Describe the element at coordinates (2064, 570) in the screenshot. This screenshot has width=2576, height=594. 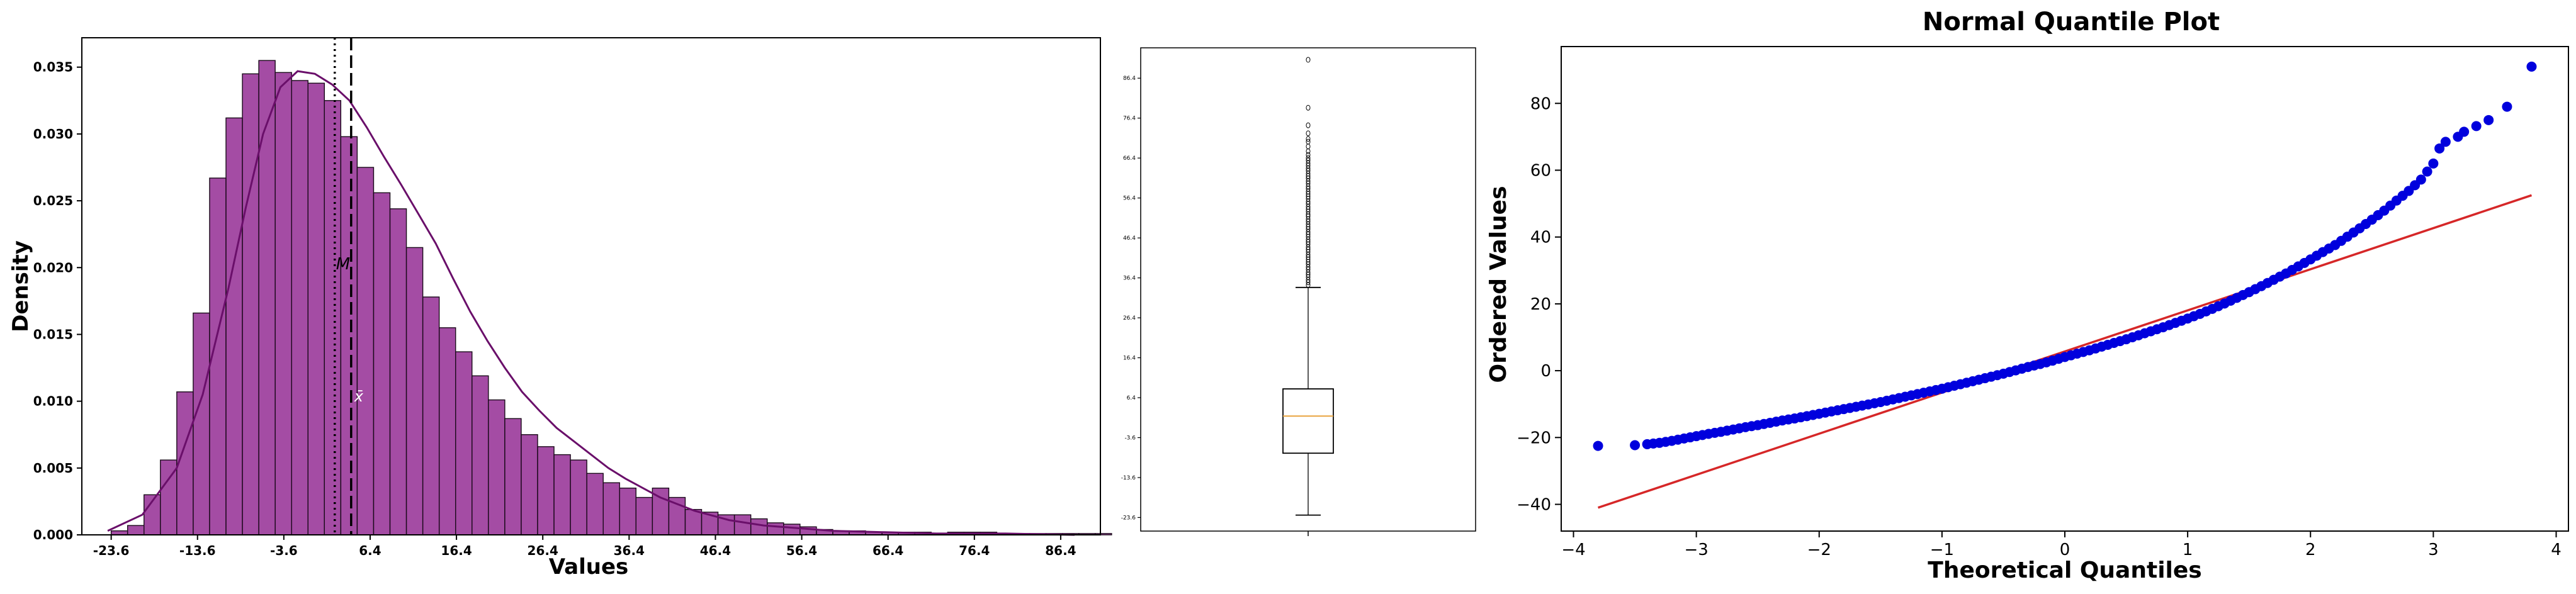
I see `qq-x-label: Theoretical Quantiles` at that location.